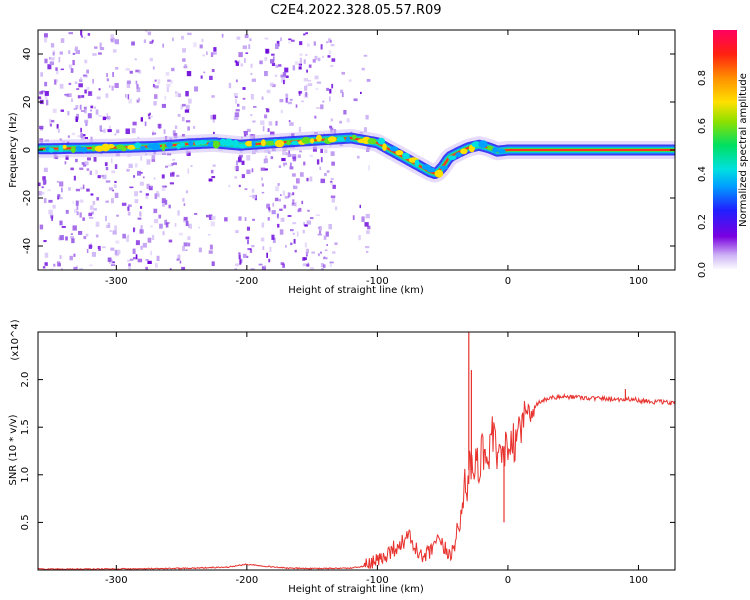  I want to click on x-tick-label: -100, so click(377, 580).